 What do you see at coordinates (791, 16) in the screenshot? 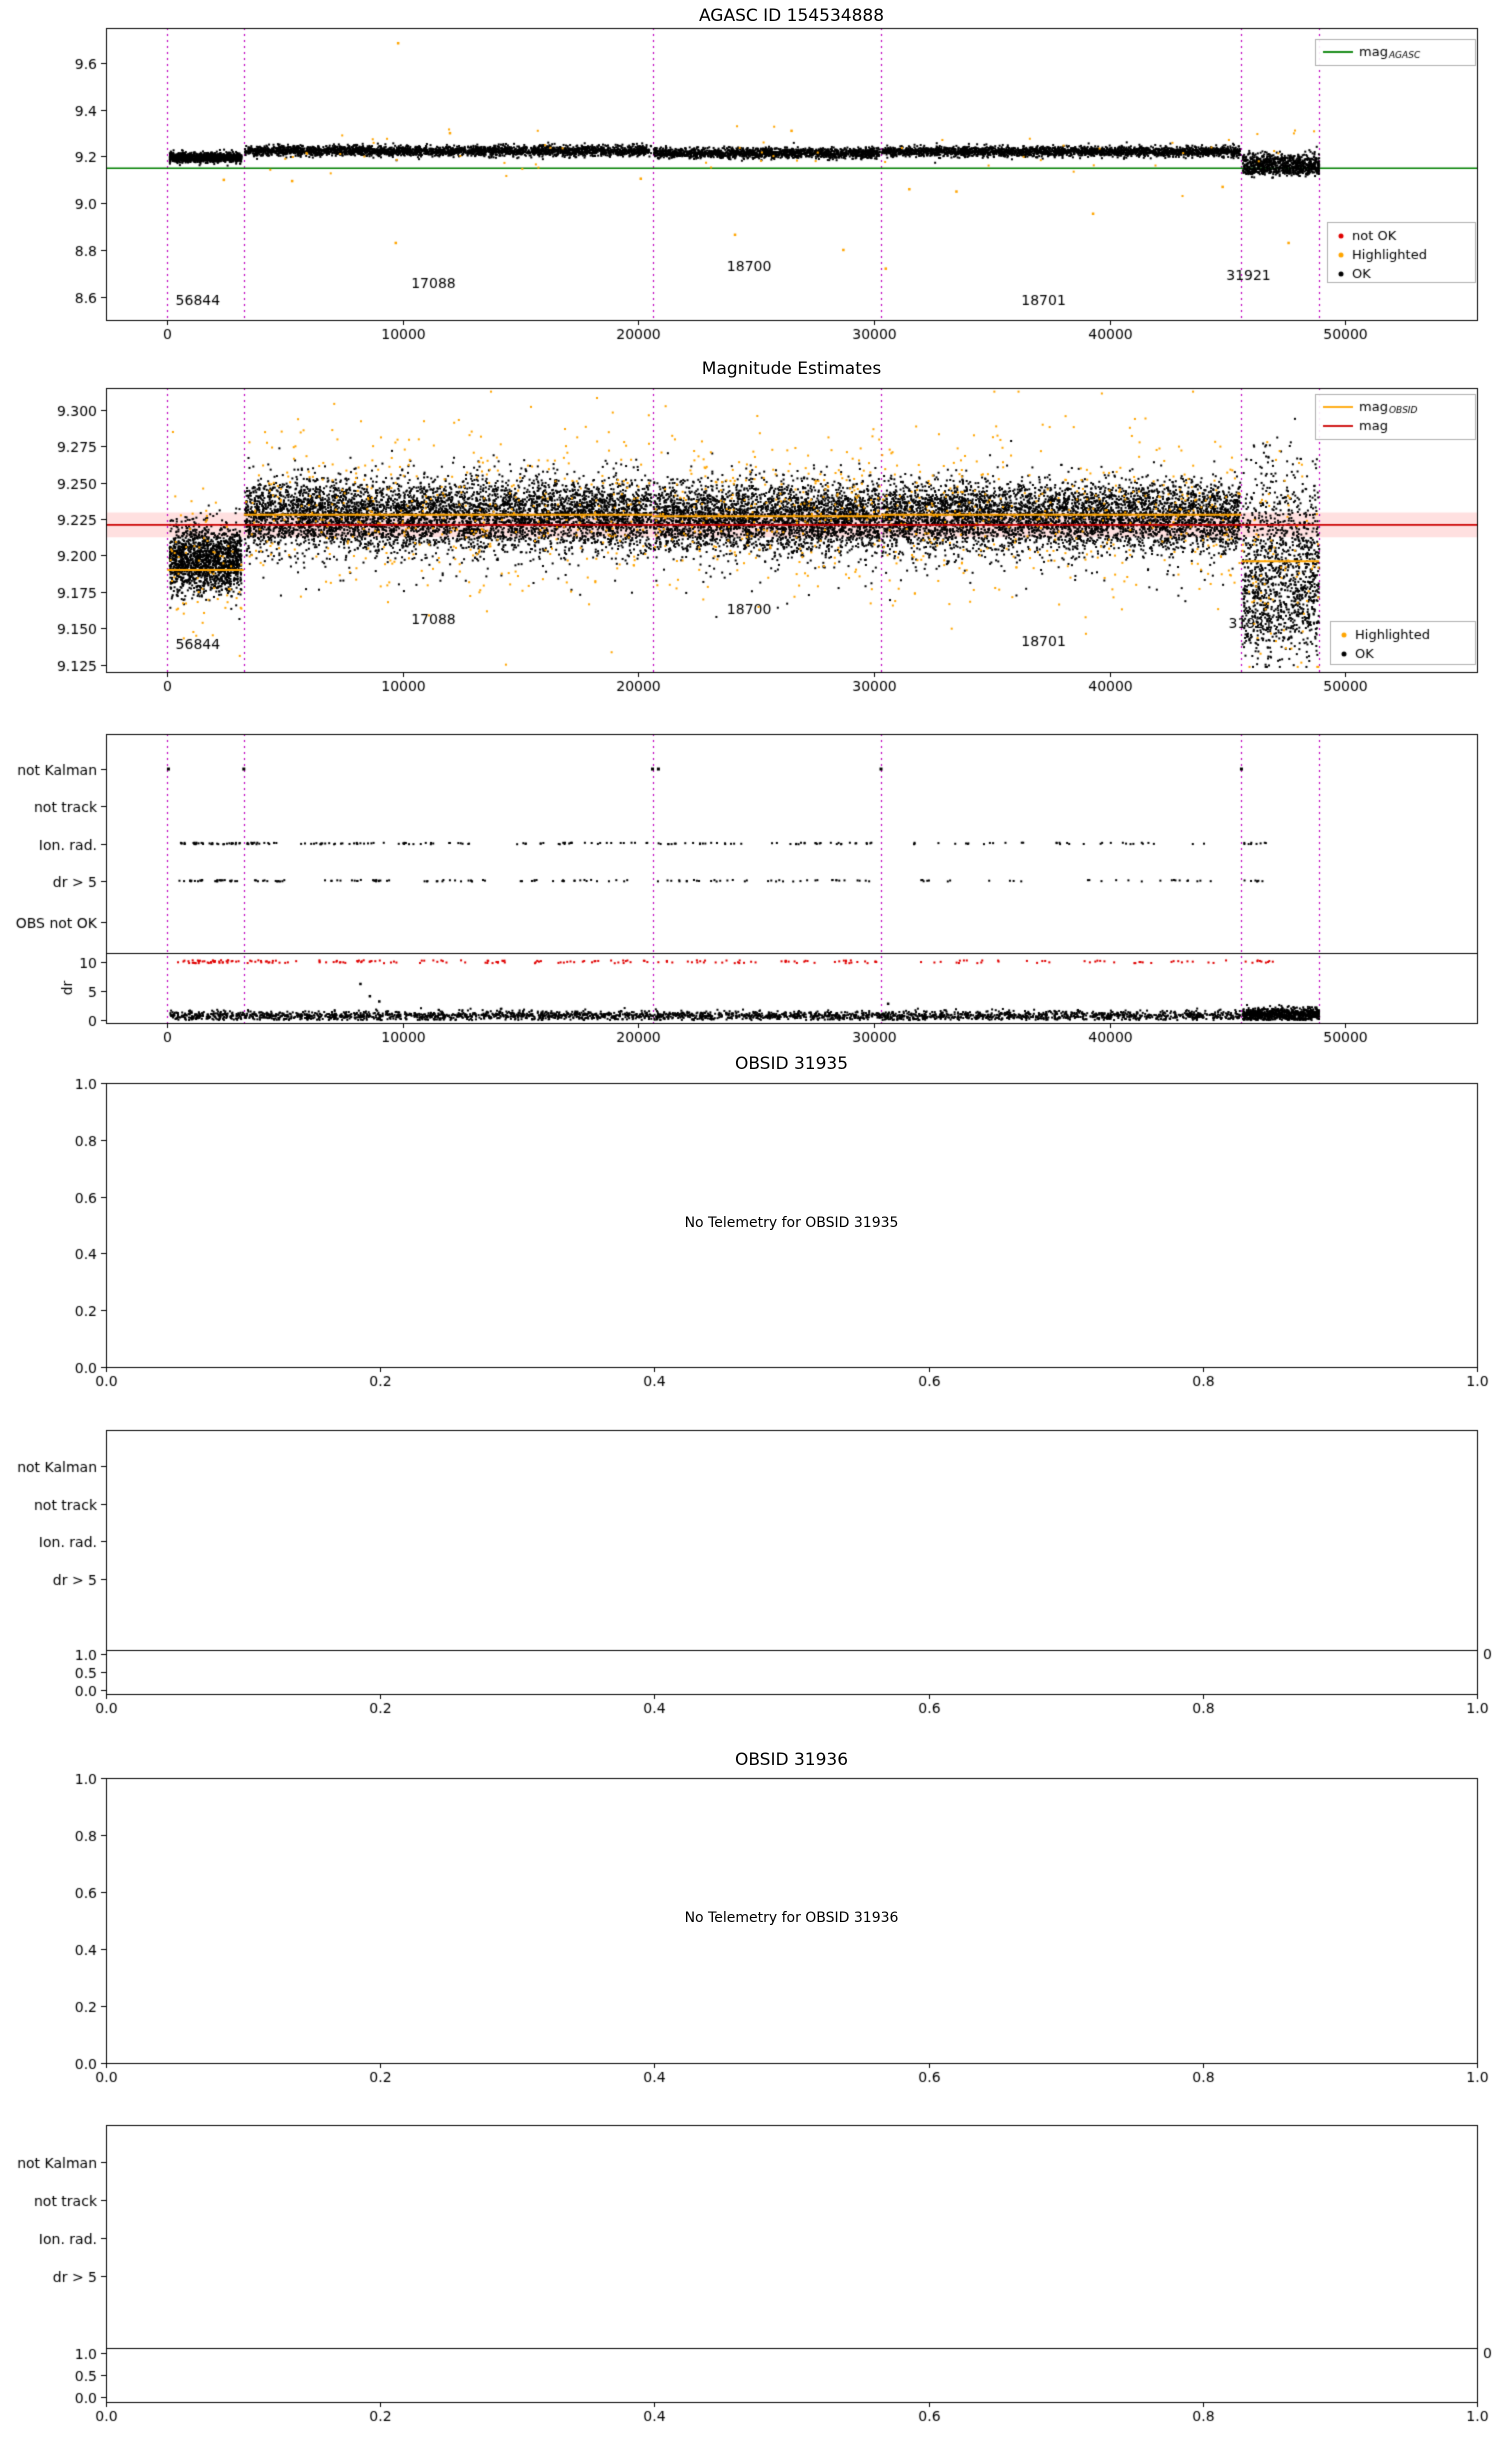
I see `panel1-title: AGASC ID 154534888` at bounding box center [791, 16].